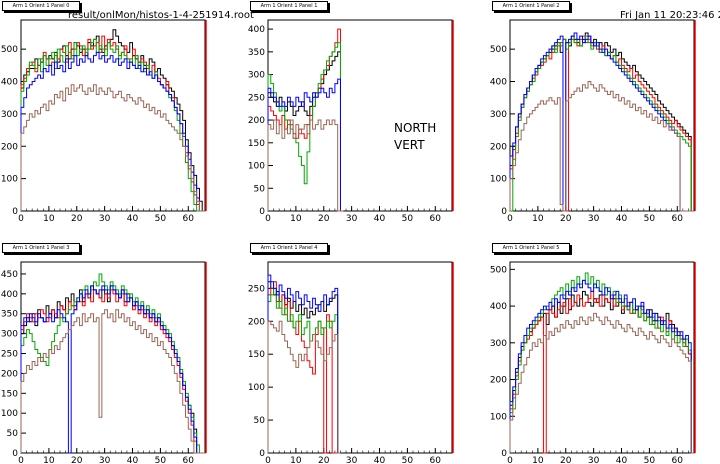 The image size is (720, 464). I want to click on panel-title-1: Arm 1 Orient 1 Panel 1, so click(289, 6).